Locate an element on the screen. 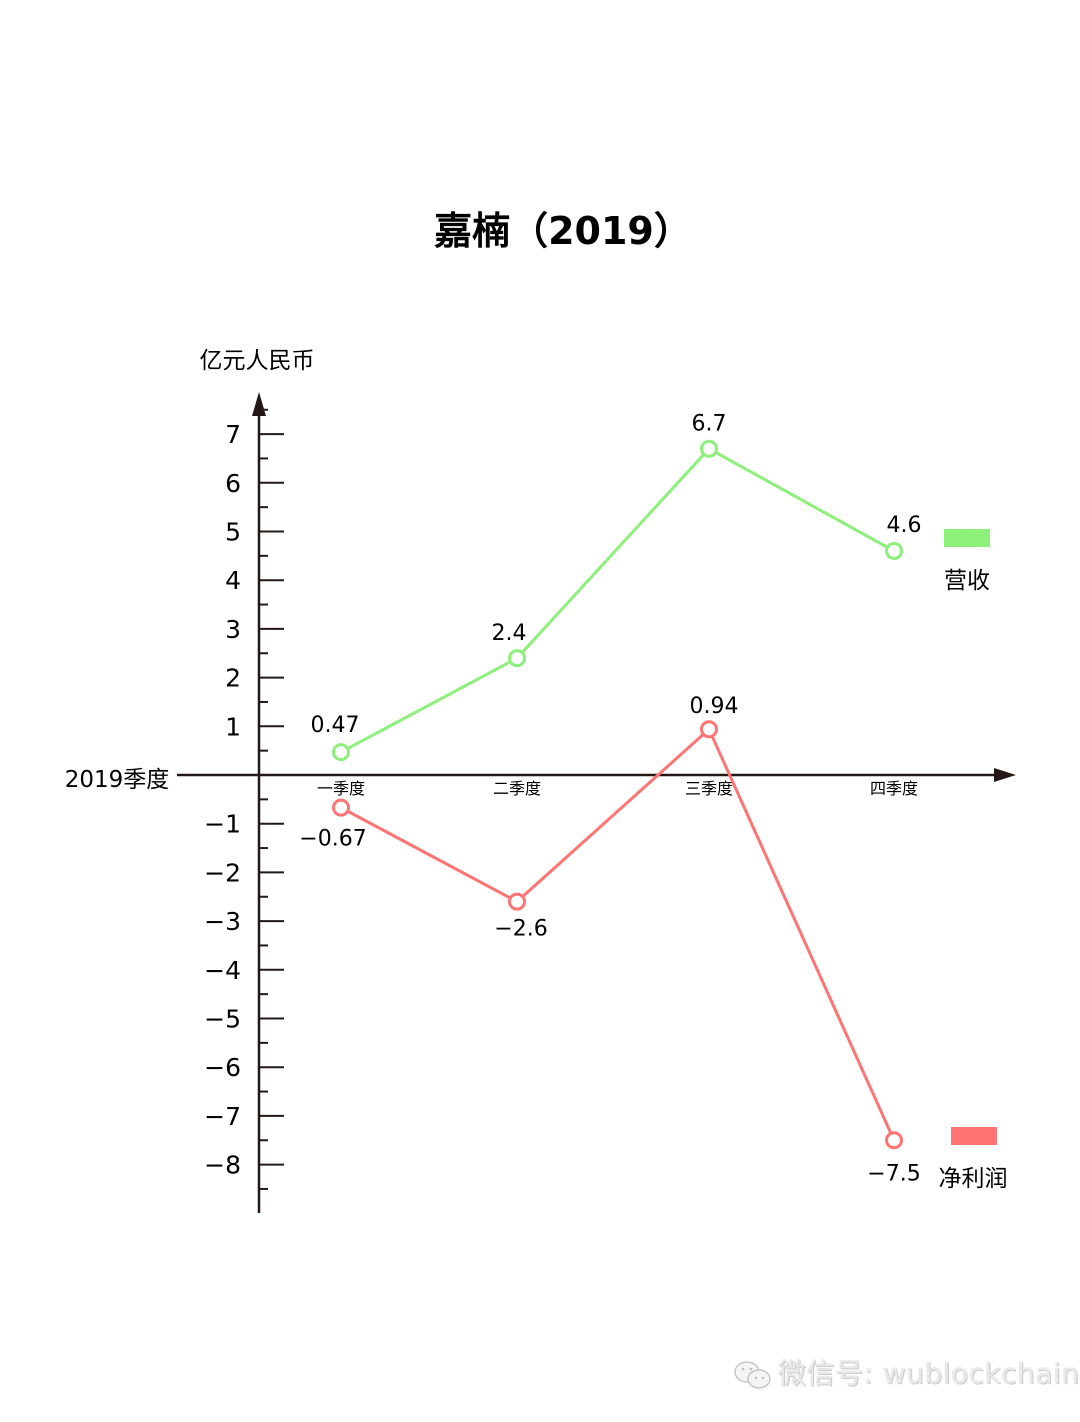  y-tick-label: 6 is located at coordinates (233, 483).